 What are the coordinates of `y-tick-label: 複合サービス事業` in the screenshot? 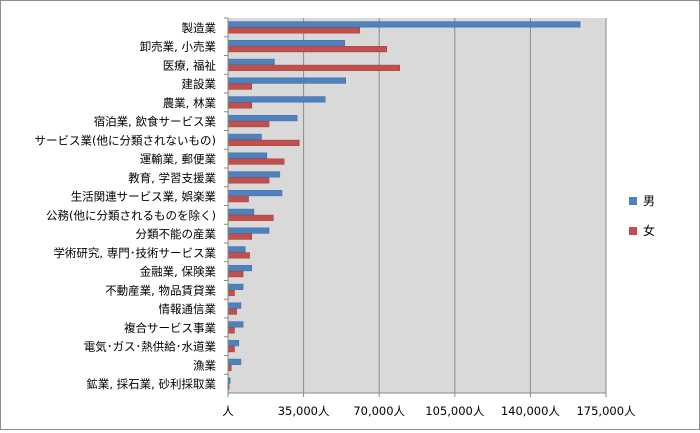 It's located at (170, 328).